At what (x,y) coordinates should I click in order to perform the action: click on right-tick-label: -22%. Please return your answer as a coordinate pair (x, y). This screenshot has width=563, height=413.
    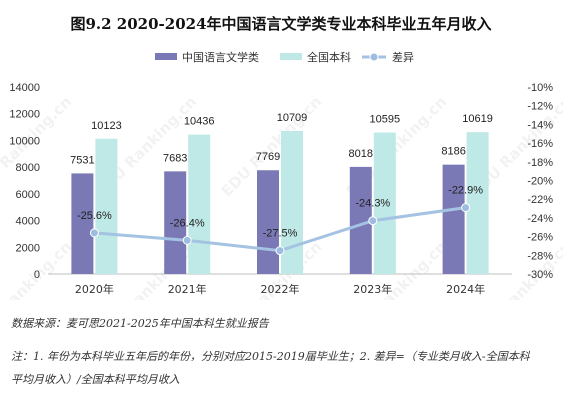
    Looking at the image, I should click on (540, 200).